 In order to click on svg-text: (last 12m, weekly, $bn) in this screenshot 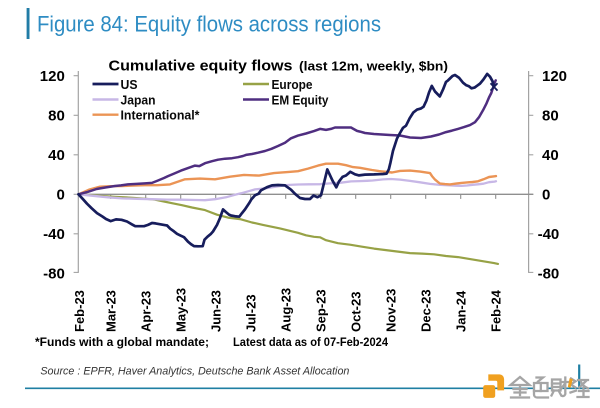, I will do `click(373, 66)`.